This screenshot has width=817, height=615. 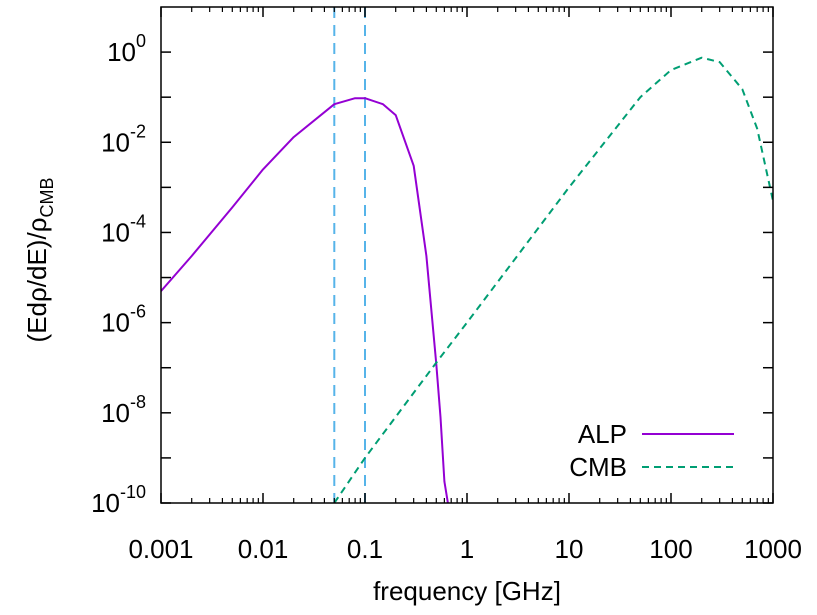 I want to click on x-axis-label: frequency [GHz], so click(x=467, y=591).